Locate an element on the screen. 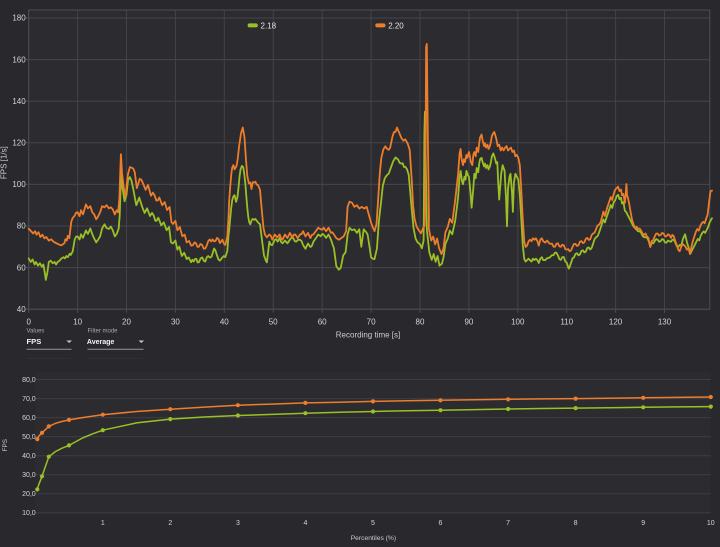  svg-text: 2 is located at coordinates (170, 523).